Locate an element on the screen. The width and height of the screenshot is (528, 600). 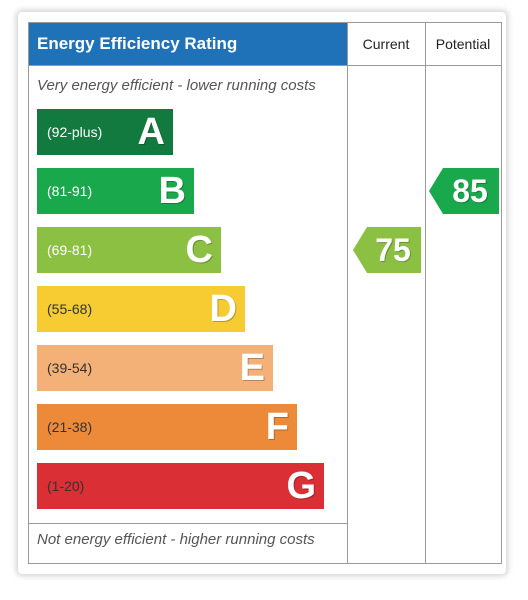
column-current-header: Current is located at coordinates (386, 44).